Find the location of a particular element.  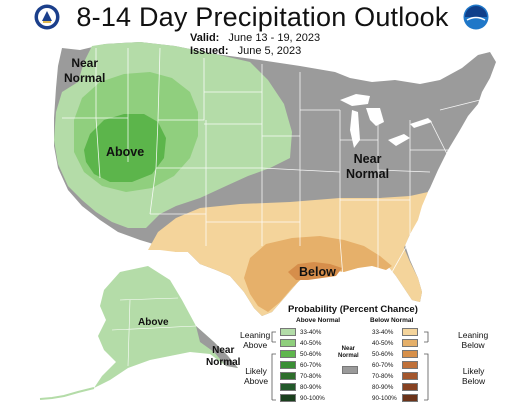

legend-below-range: 70-80% is located at coordinates (383, 376).